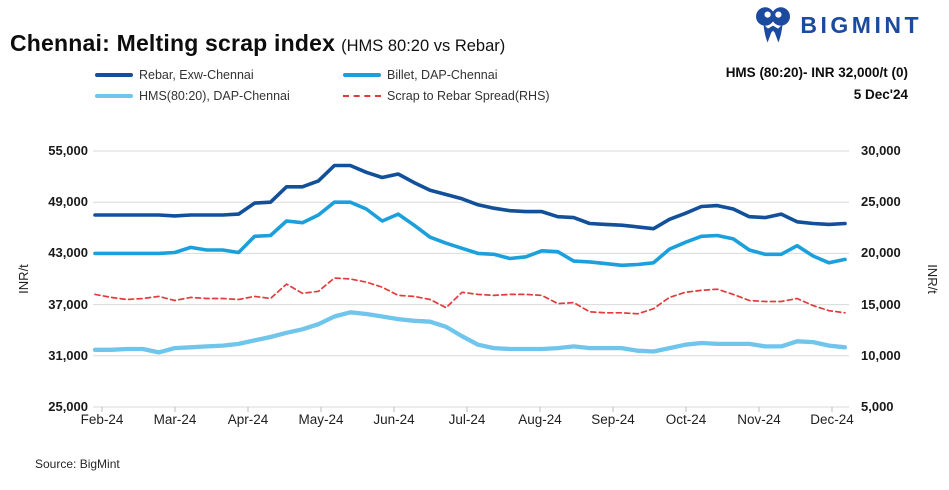 Image resolution: width=949 pixels, height=490 pixels. Describe the element at coordinates (423, 46) in the screenshot. I see `chart-subtitle: (HMS 80:20 vs Rebar)` at that location.